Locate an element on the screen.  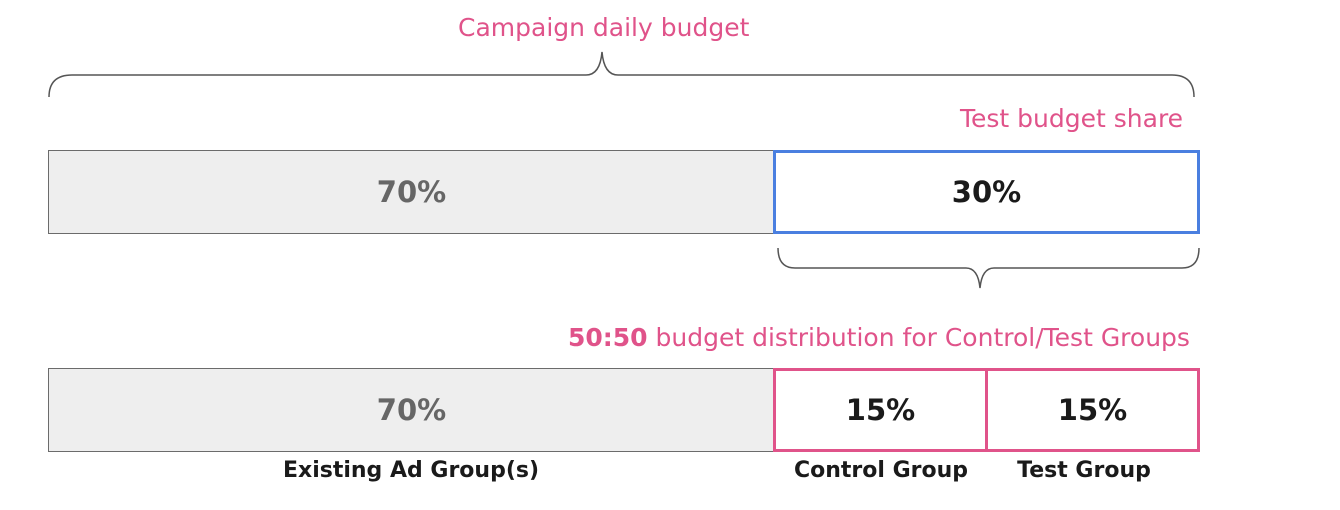
top-existing-percent: 70% is located at coordinates (411, 192).